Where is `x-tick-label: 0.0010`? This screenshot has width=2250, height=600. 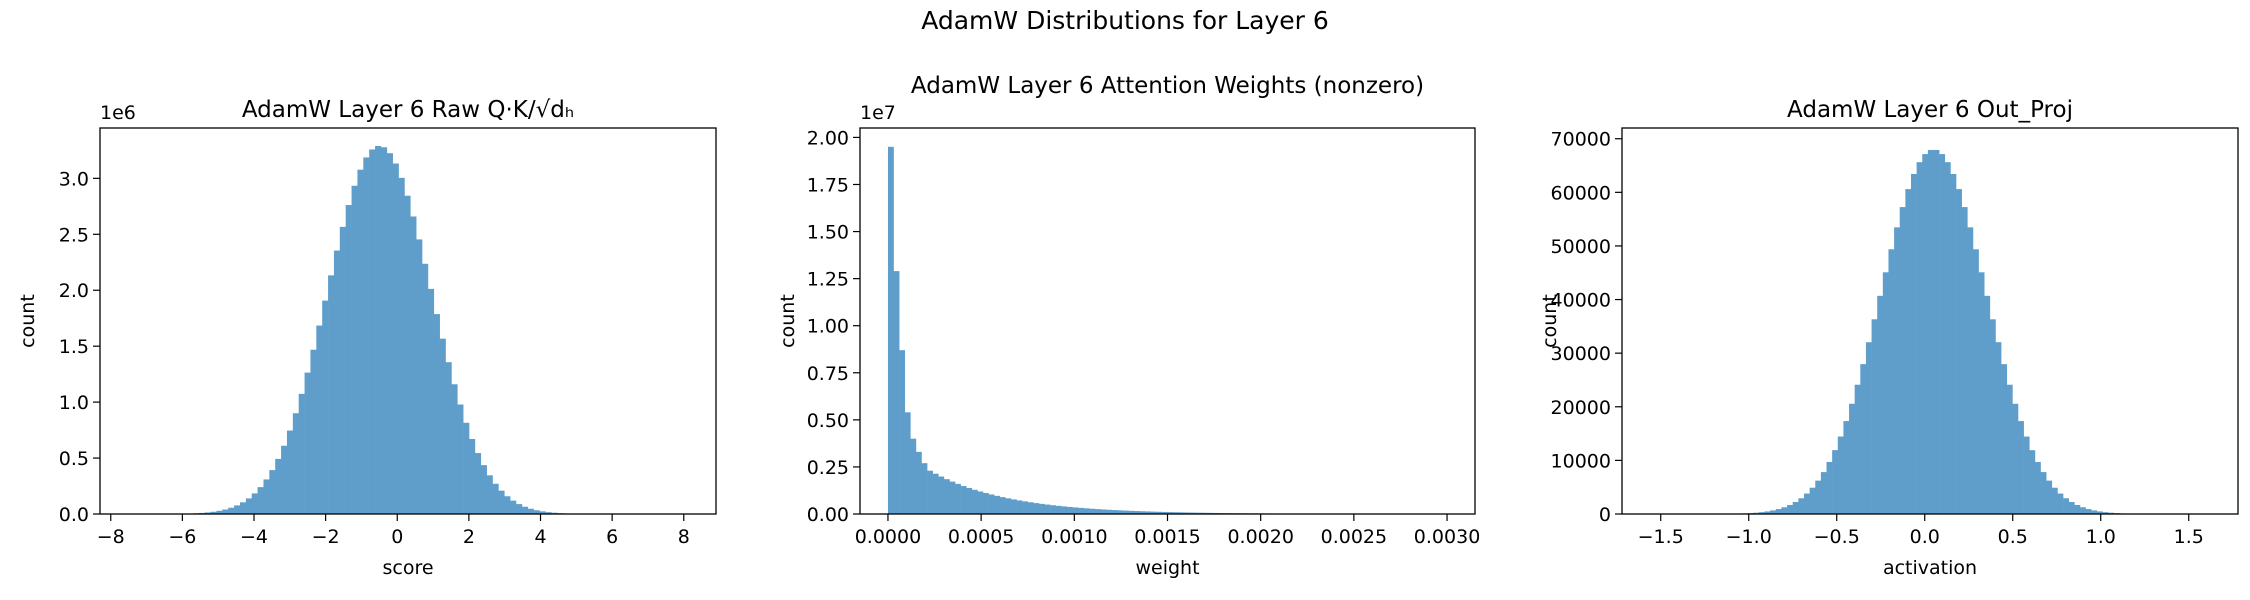
x-tick-label: 0.0010 is located at coordinates (1074, 537).